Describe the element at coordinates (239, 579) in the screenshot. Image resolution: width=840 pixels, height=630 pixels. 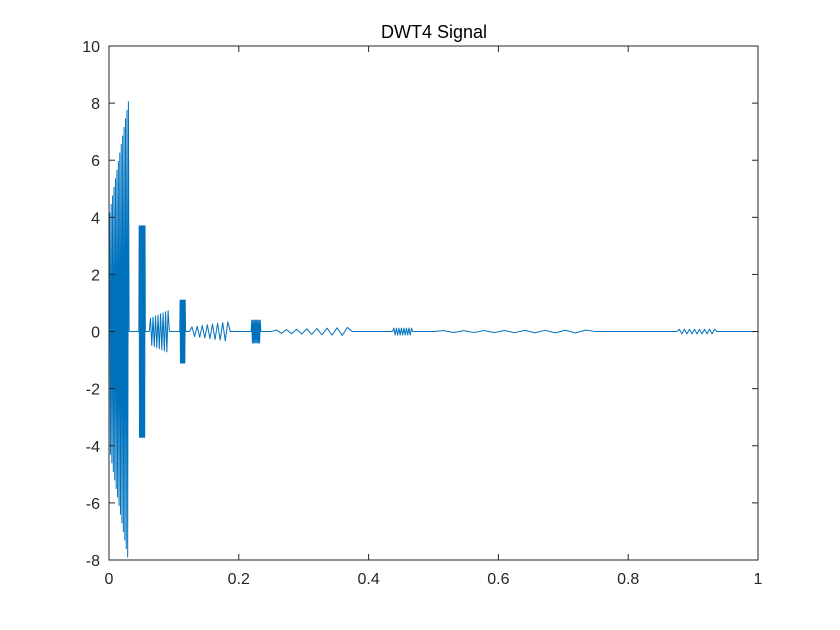
I see `x-tick-label: 0.2` at that location.